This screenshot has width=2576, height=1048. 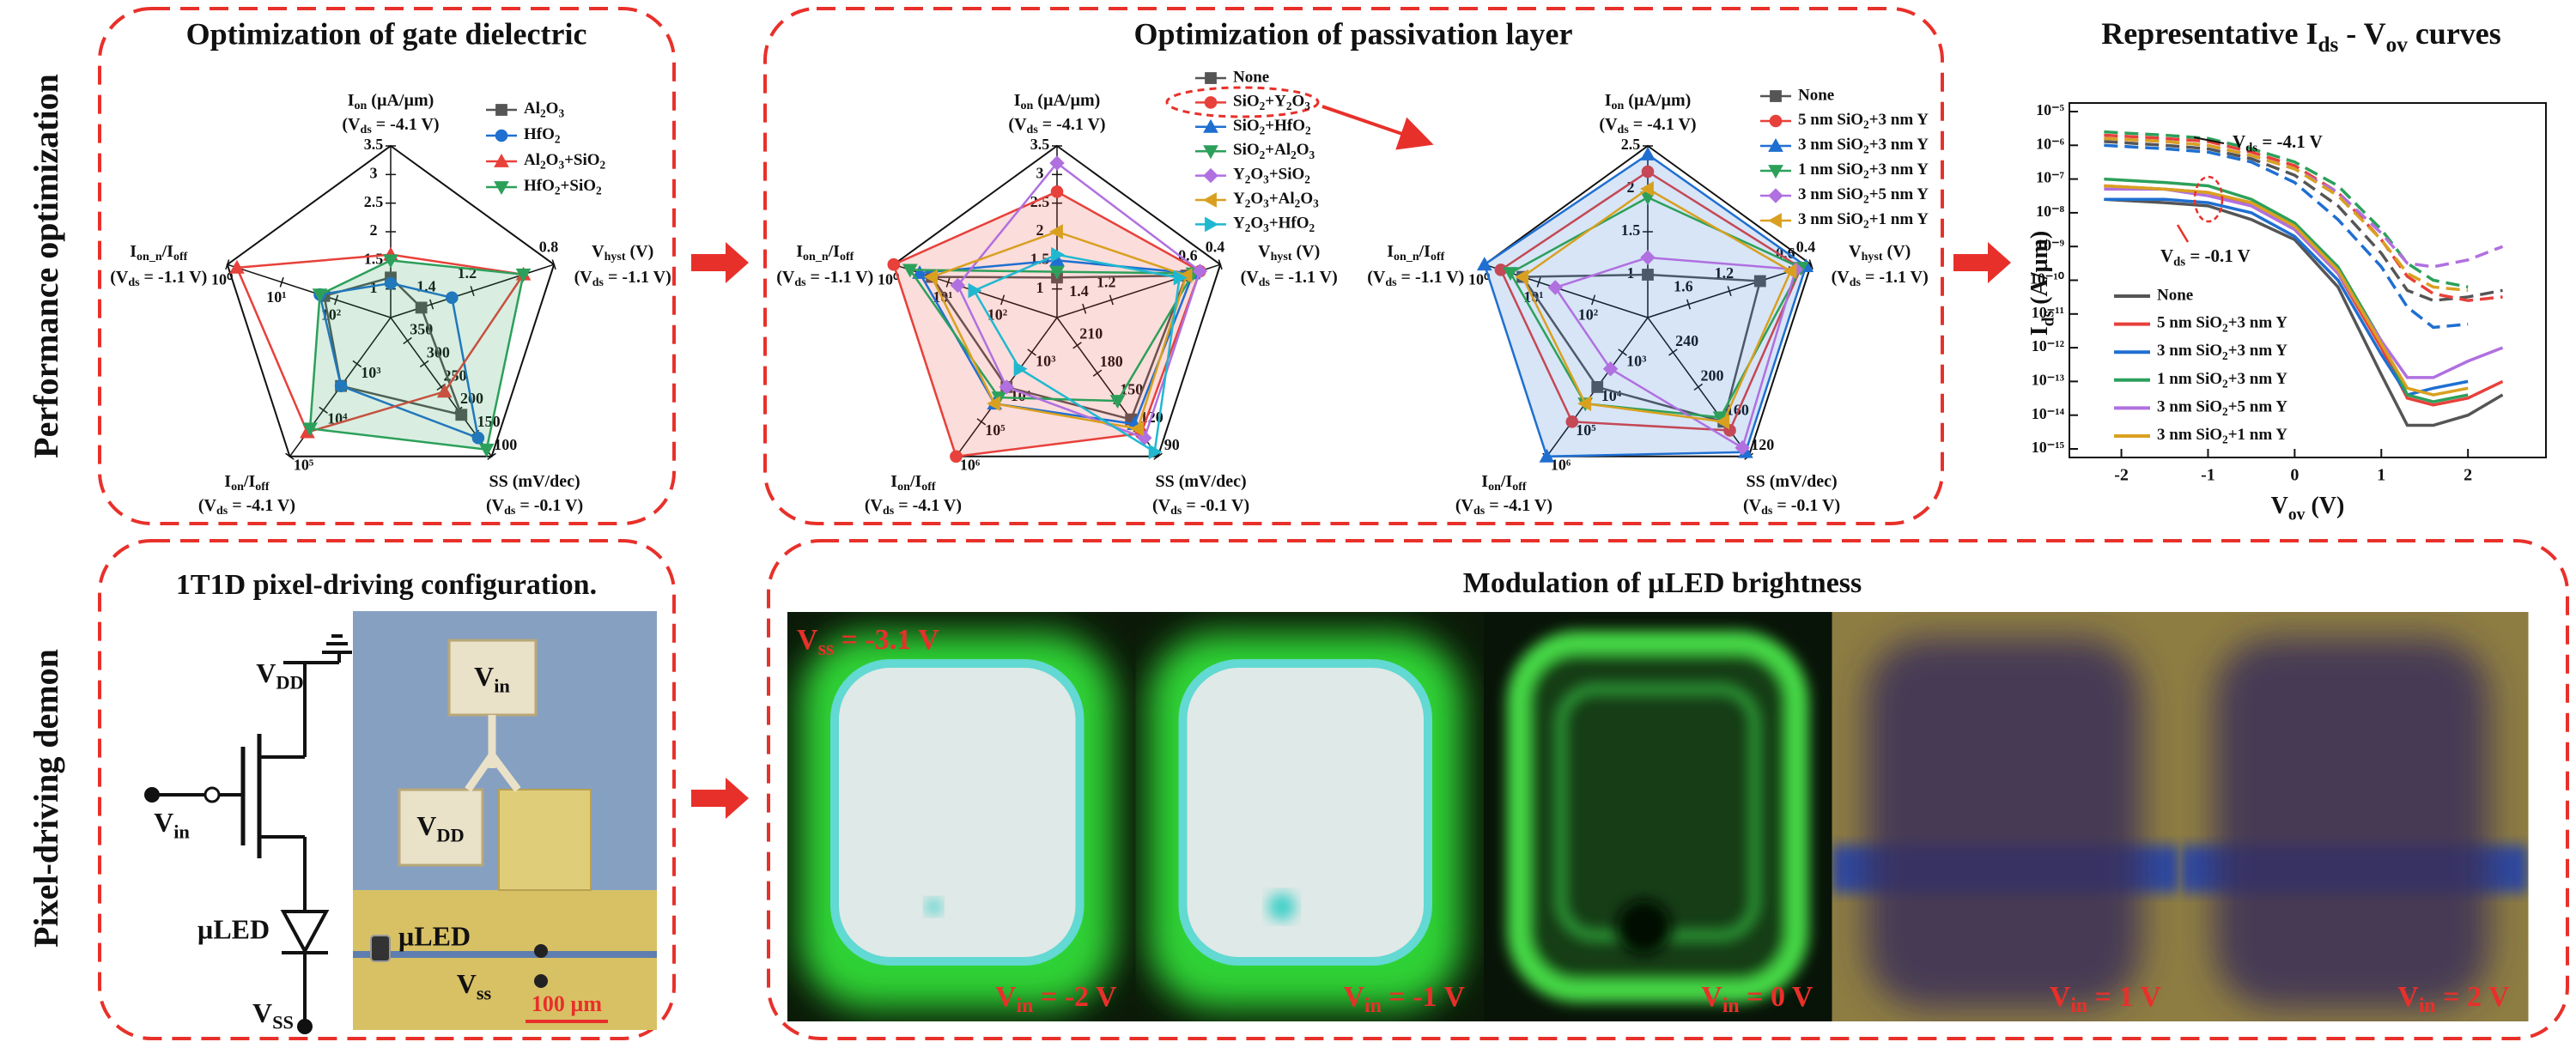 What do you see at coordinates (2048, 345) in the screenshot?
I see `y-tick-label: 10⁻¹²` at bounding box center [2048, 345].